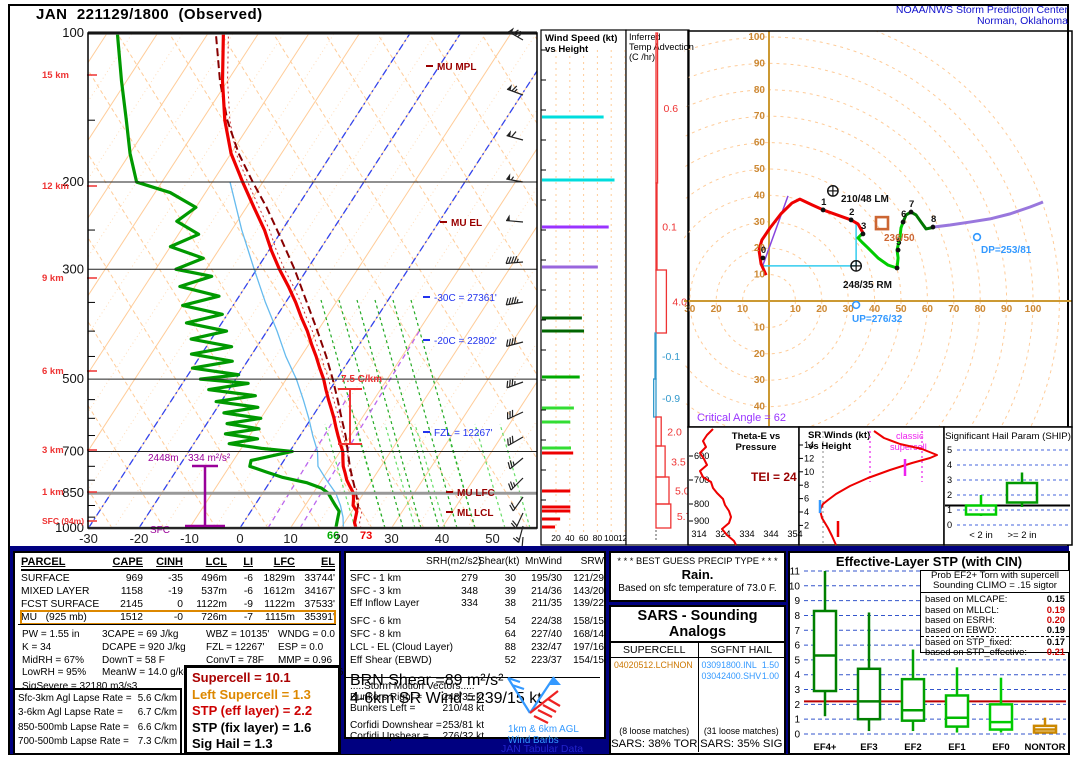 This screenshot has height=761, width=1081. What do you see at coordinates (981, 10) in the screenshot?
I see `agency-line1: NOAA/NWS Storm Prediction Center` at bounding box center [981, 10].